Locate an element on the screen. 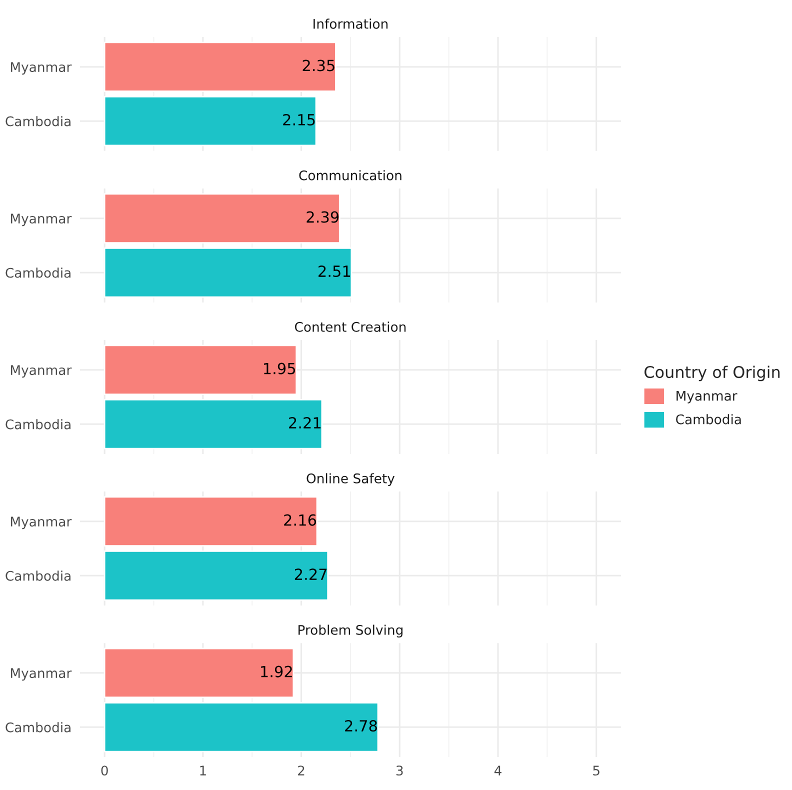 This screenshot has height=790, width=792. x-tick-label: 1 is located at coordinates (203, 771).